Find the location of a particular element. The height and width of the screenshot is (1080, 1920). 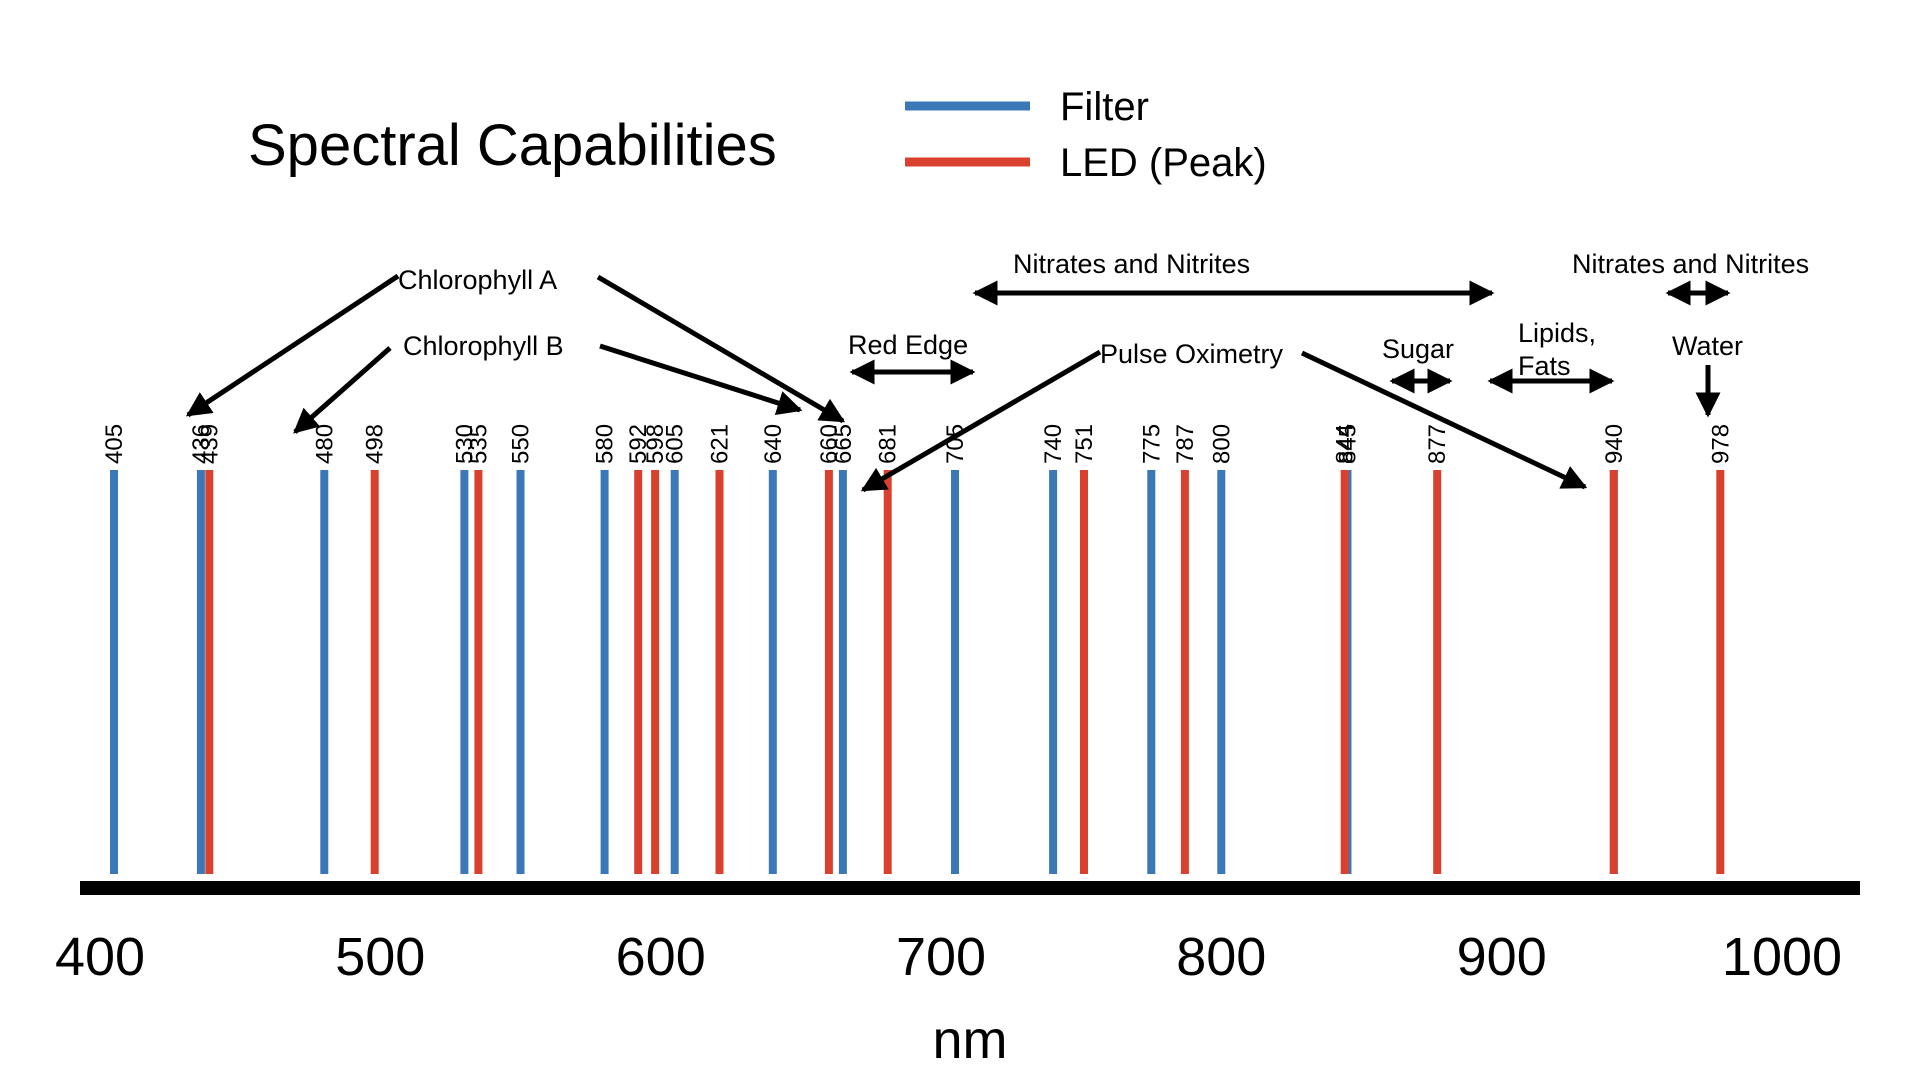

x-tick-900: 900 is located at coordinates (1502, 957).